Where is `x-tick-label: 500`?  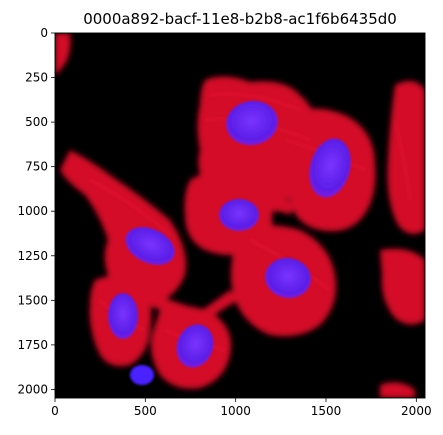
x-tick-label: 500 is located at coordinates (145, 411).